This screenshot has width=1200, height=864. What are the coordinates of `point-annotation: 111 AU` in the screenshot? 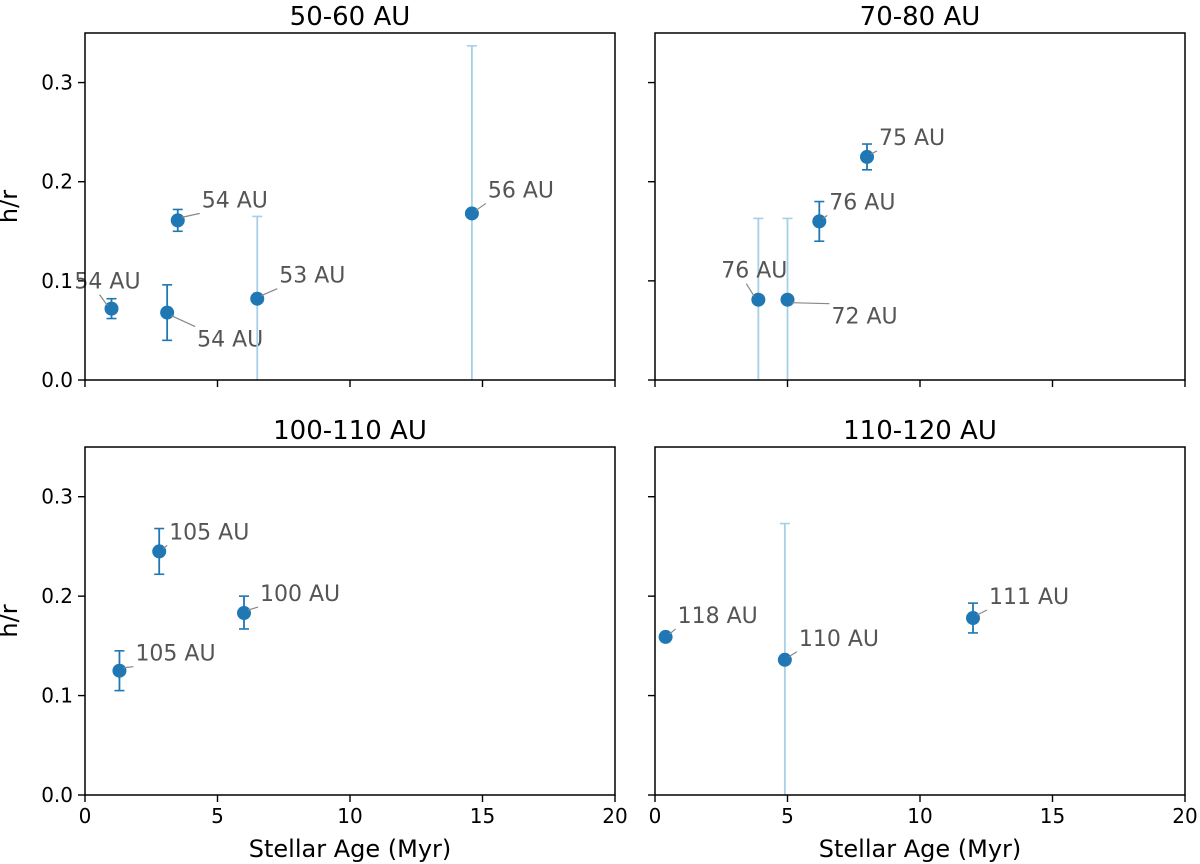 It's located at (1029, 597).